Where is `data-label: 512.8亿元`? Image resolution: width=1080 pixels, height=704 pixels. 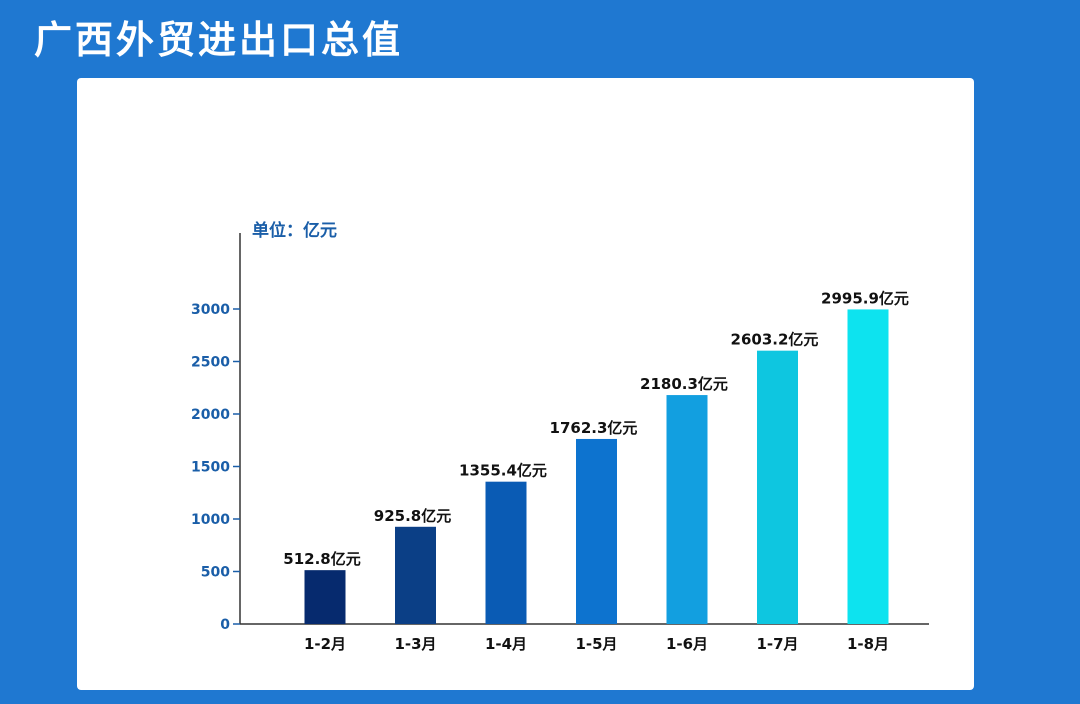
data-label: 512.8亿元 is located at coordinates (321, 559).